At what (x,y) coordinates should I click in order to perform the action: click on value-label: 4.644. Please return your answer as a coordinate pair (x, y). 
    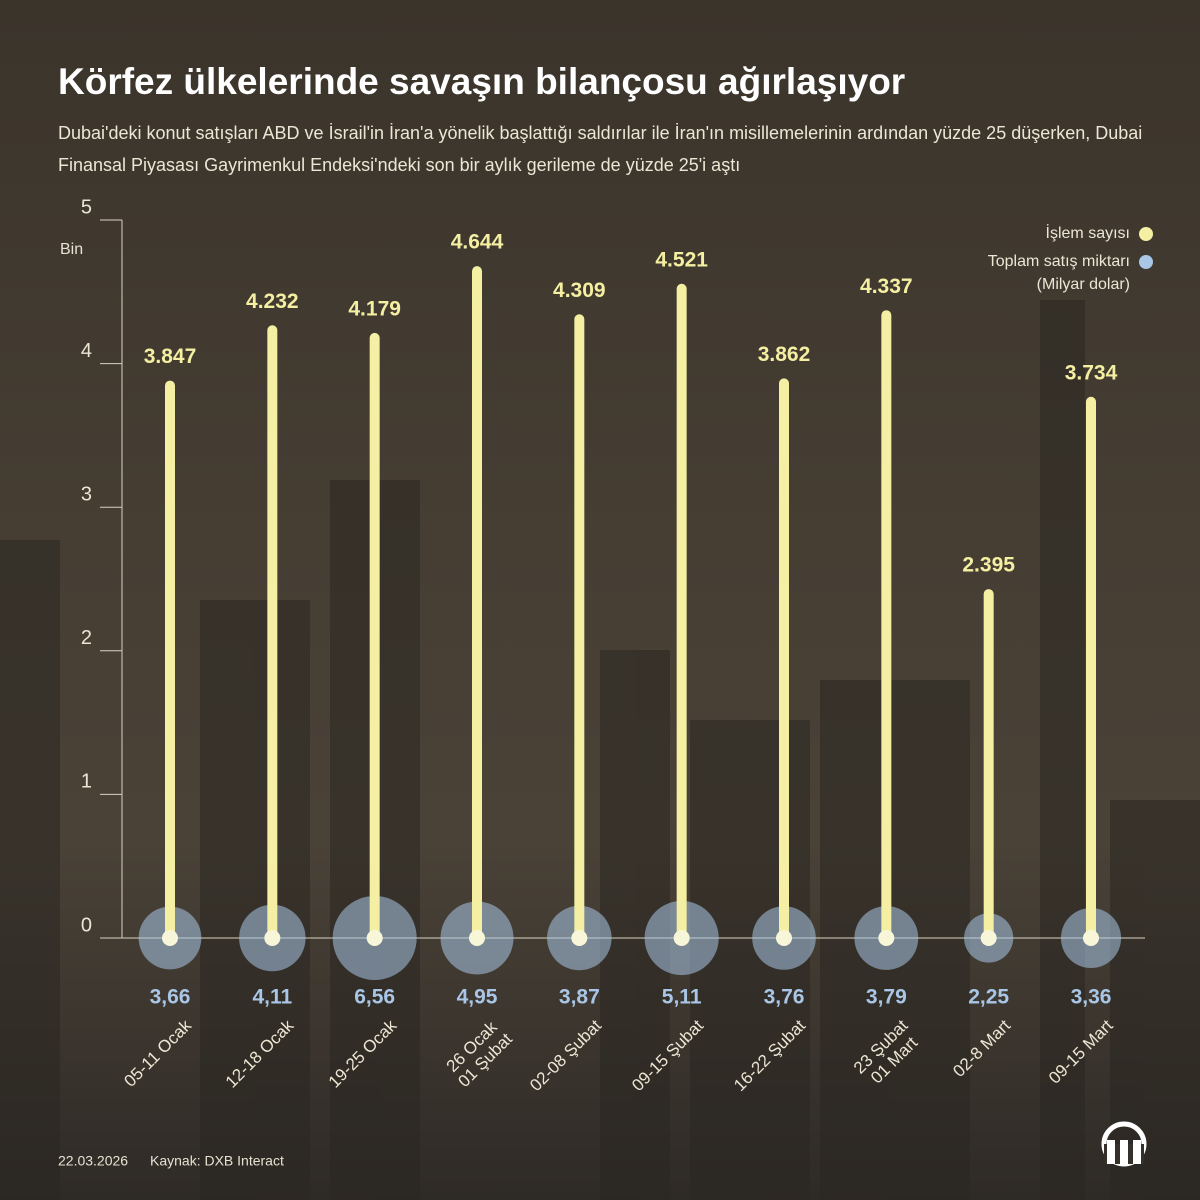
    Looking at the image, I should click on (477, 242).